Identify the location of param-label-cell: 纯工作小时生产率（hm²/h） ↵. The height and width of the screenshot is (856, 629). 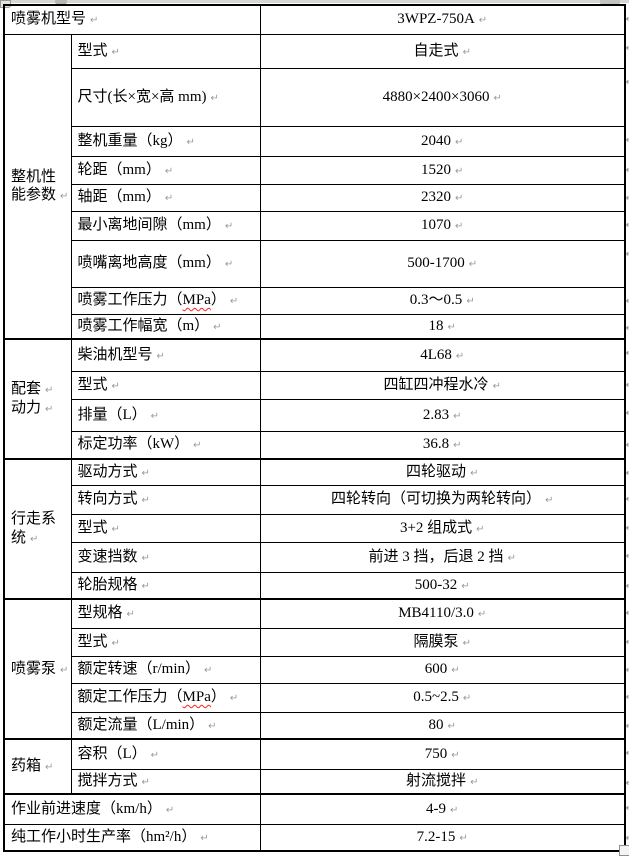
(132, 837).